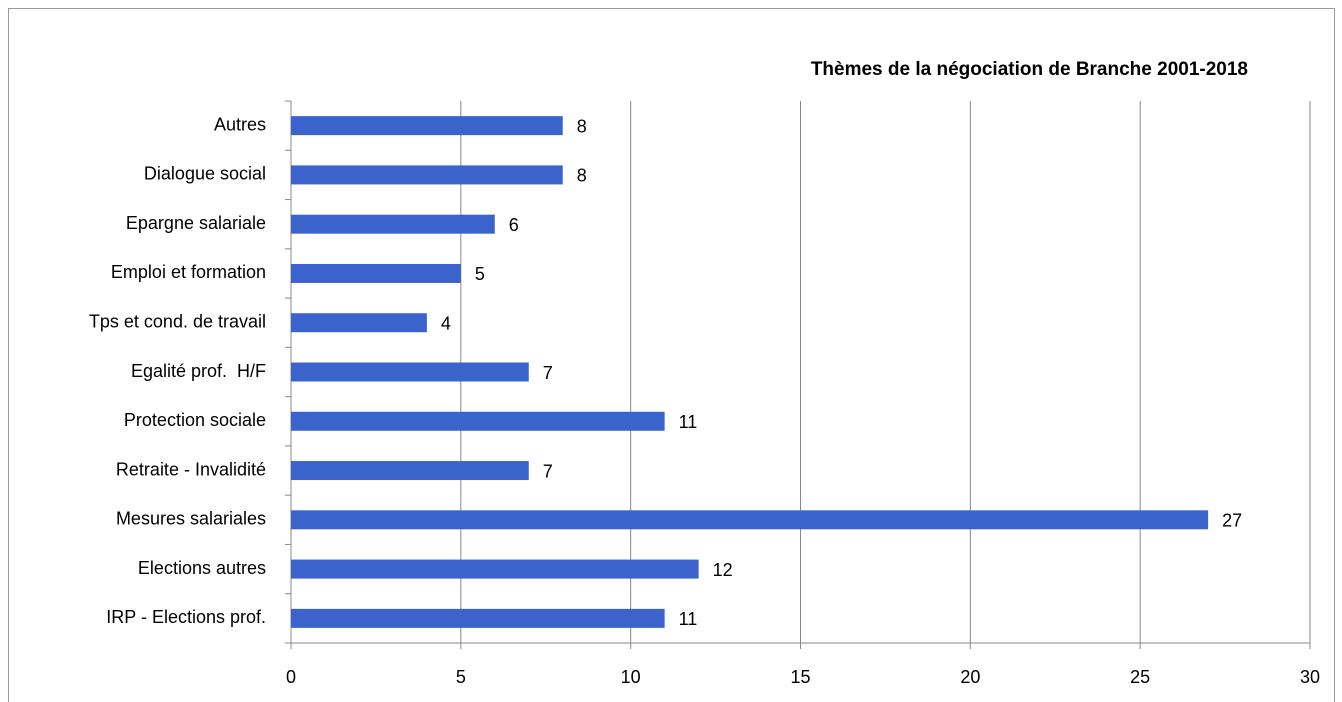 The height and width of the screenshot is (702, 1342). I want to click on data-label: 27, so click(1232, 521).